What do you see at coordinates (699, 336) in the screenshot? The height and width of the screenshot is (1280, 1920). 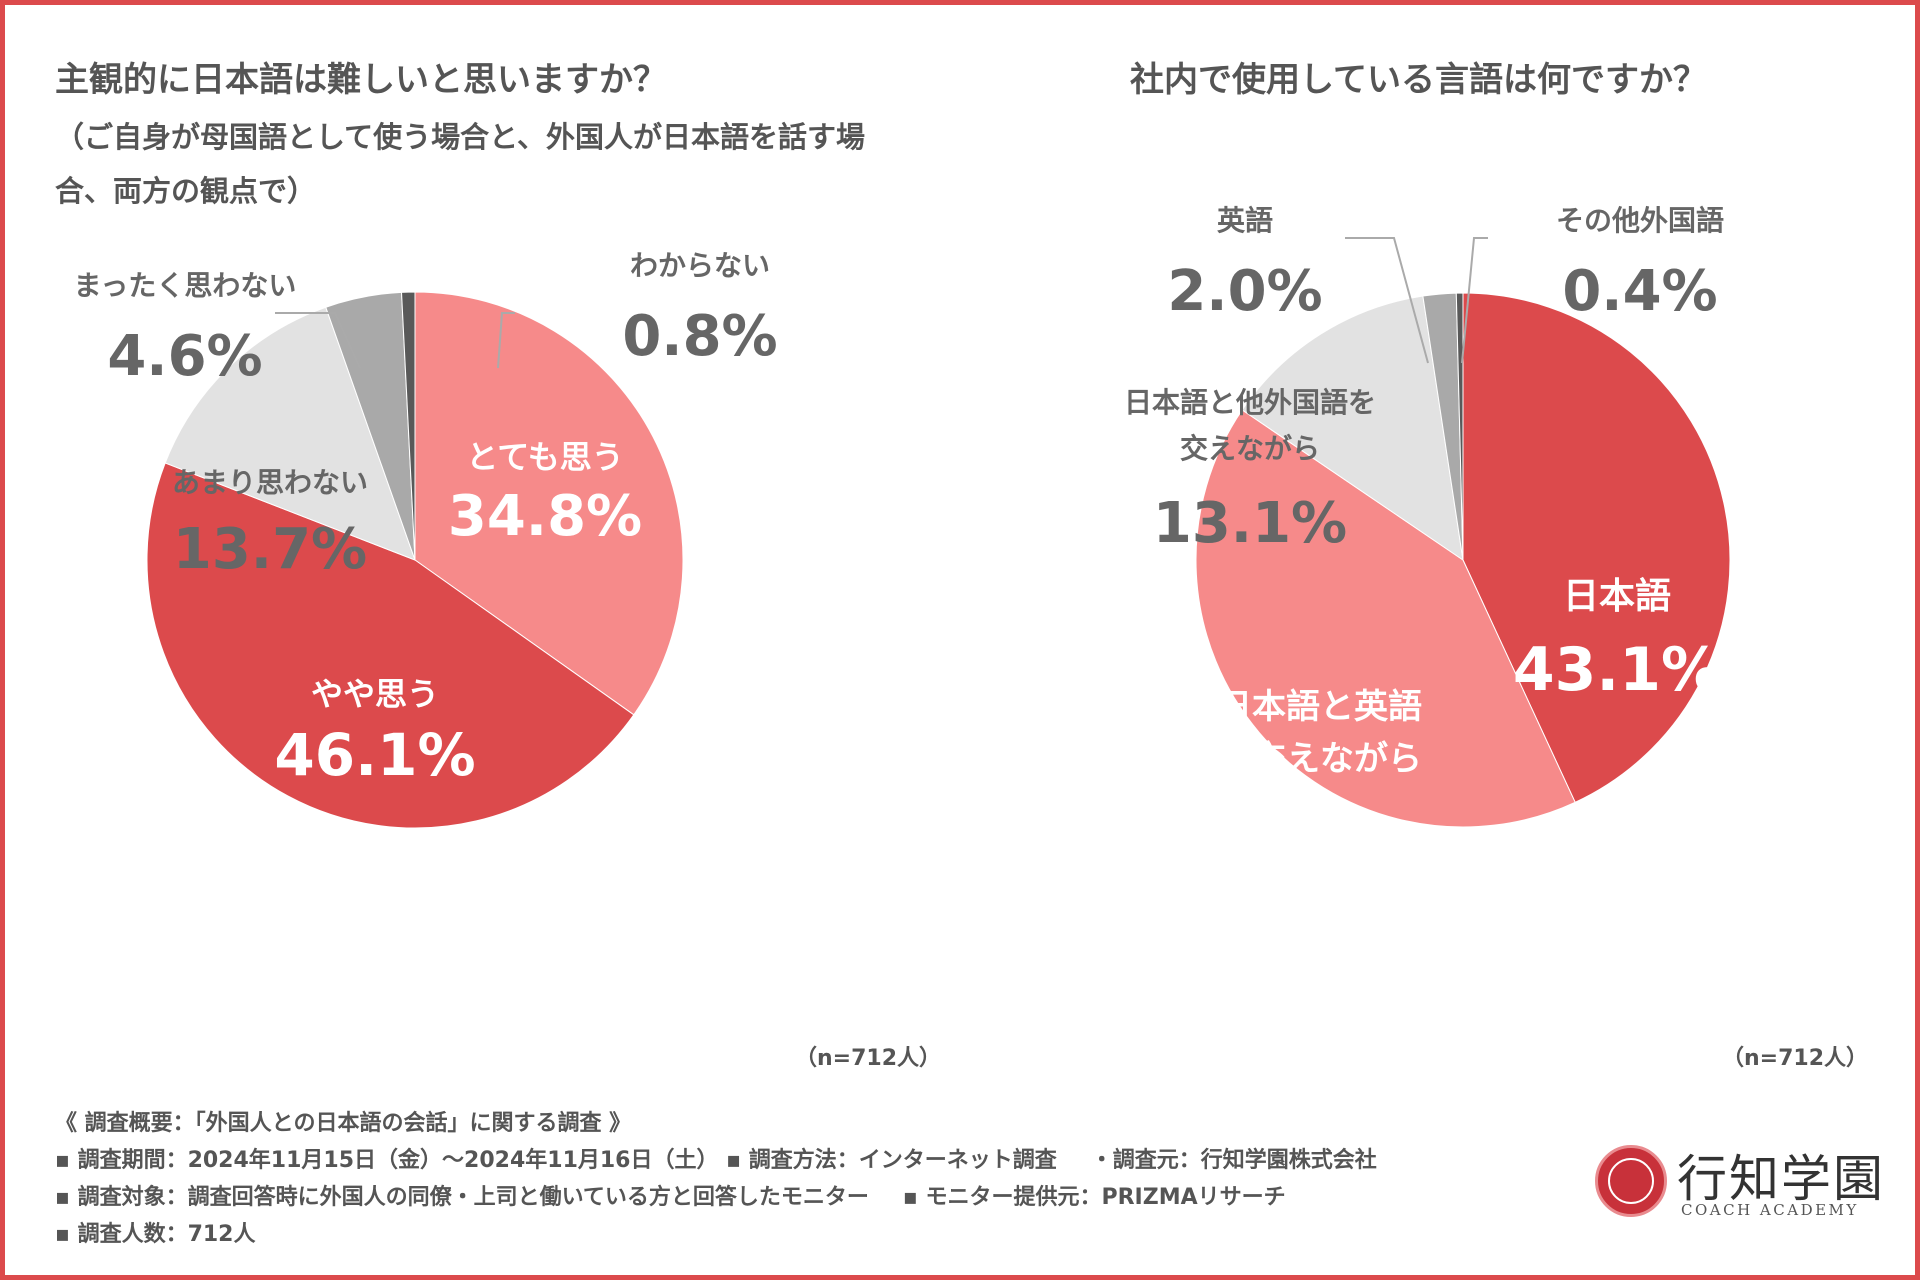 I see `chart1-value-5: 0.8%` at bounding box center [699, 336].